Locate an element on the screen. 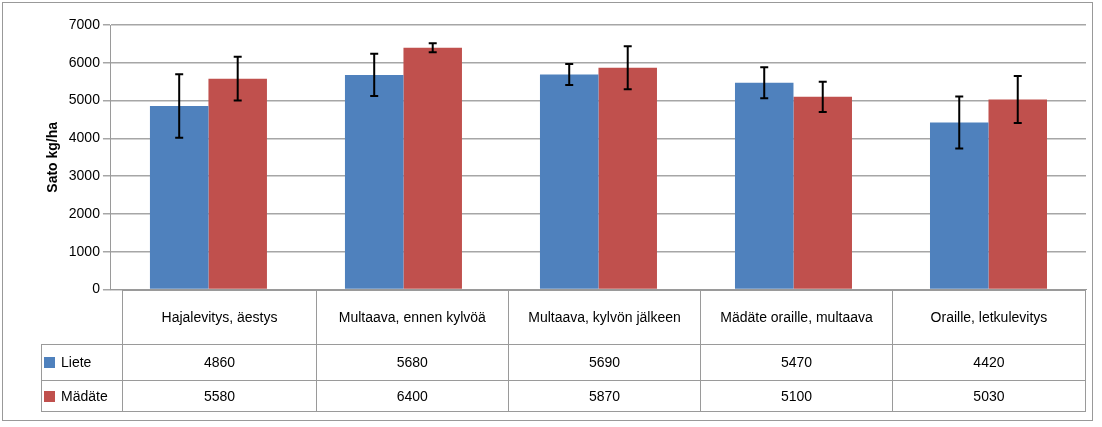  data-label: 5870 is located at coordinates (604, 396).